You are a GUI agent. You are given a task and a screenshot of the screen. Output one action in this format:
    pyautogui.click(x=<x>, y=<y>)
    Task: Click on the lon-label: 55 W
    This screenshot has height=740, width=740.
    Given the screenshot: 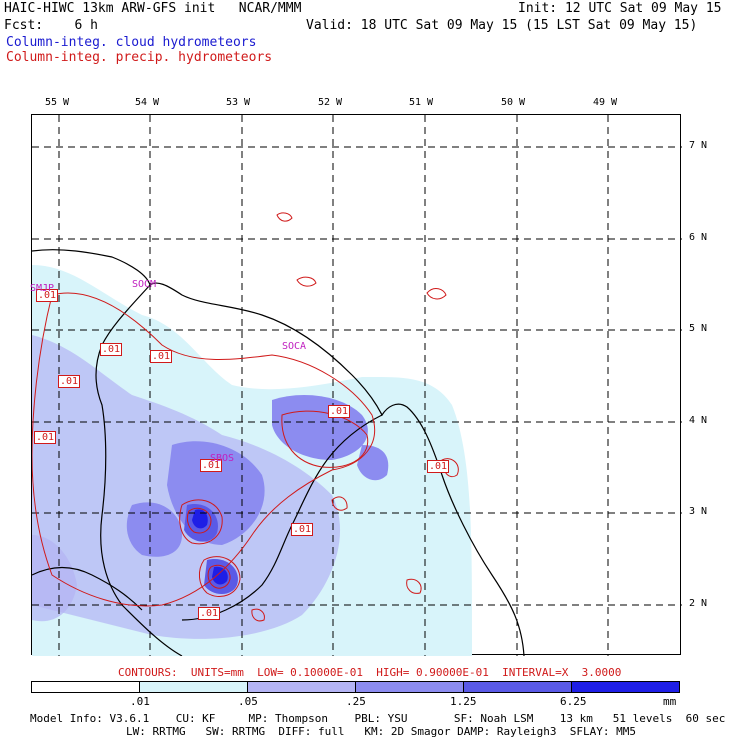 What is the action you would take?
    pyautogui.click(x=57, y=102)
    